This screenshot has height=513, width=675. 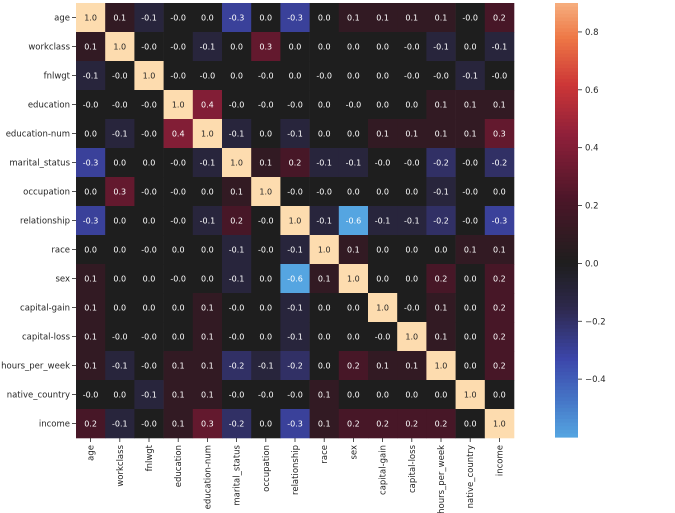 I want to click on cell-value: 0.3, so click(x=207, y=424).